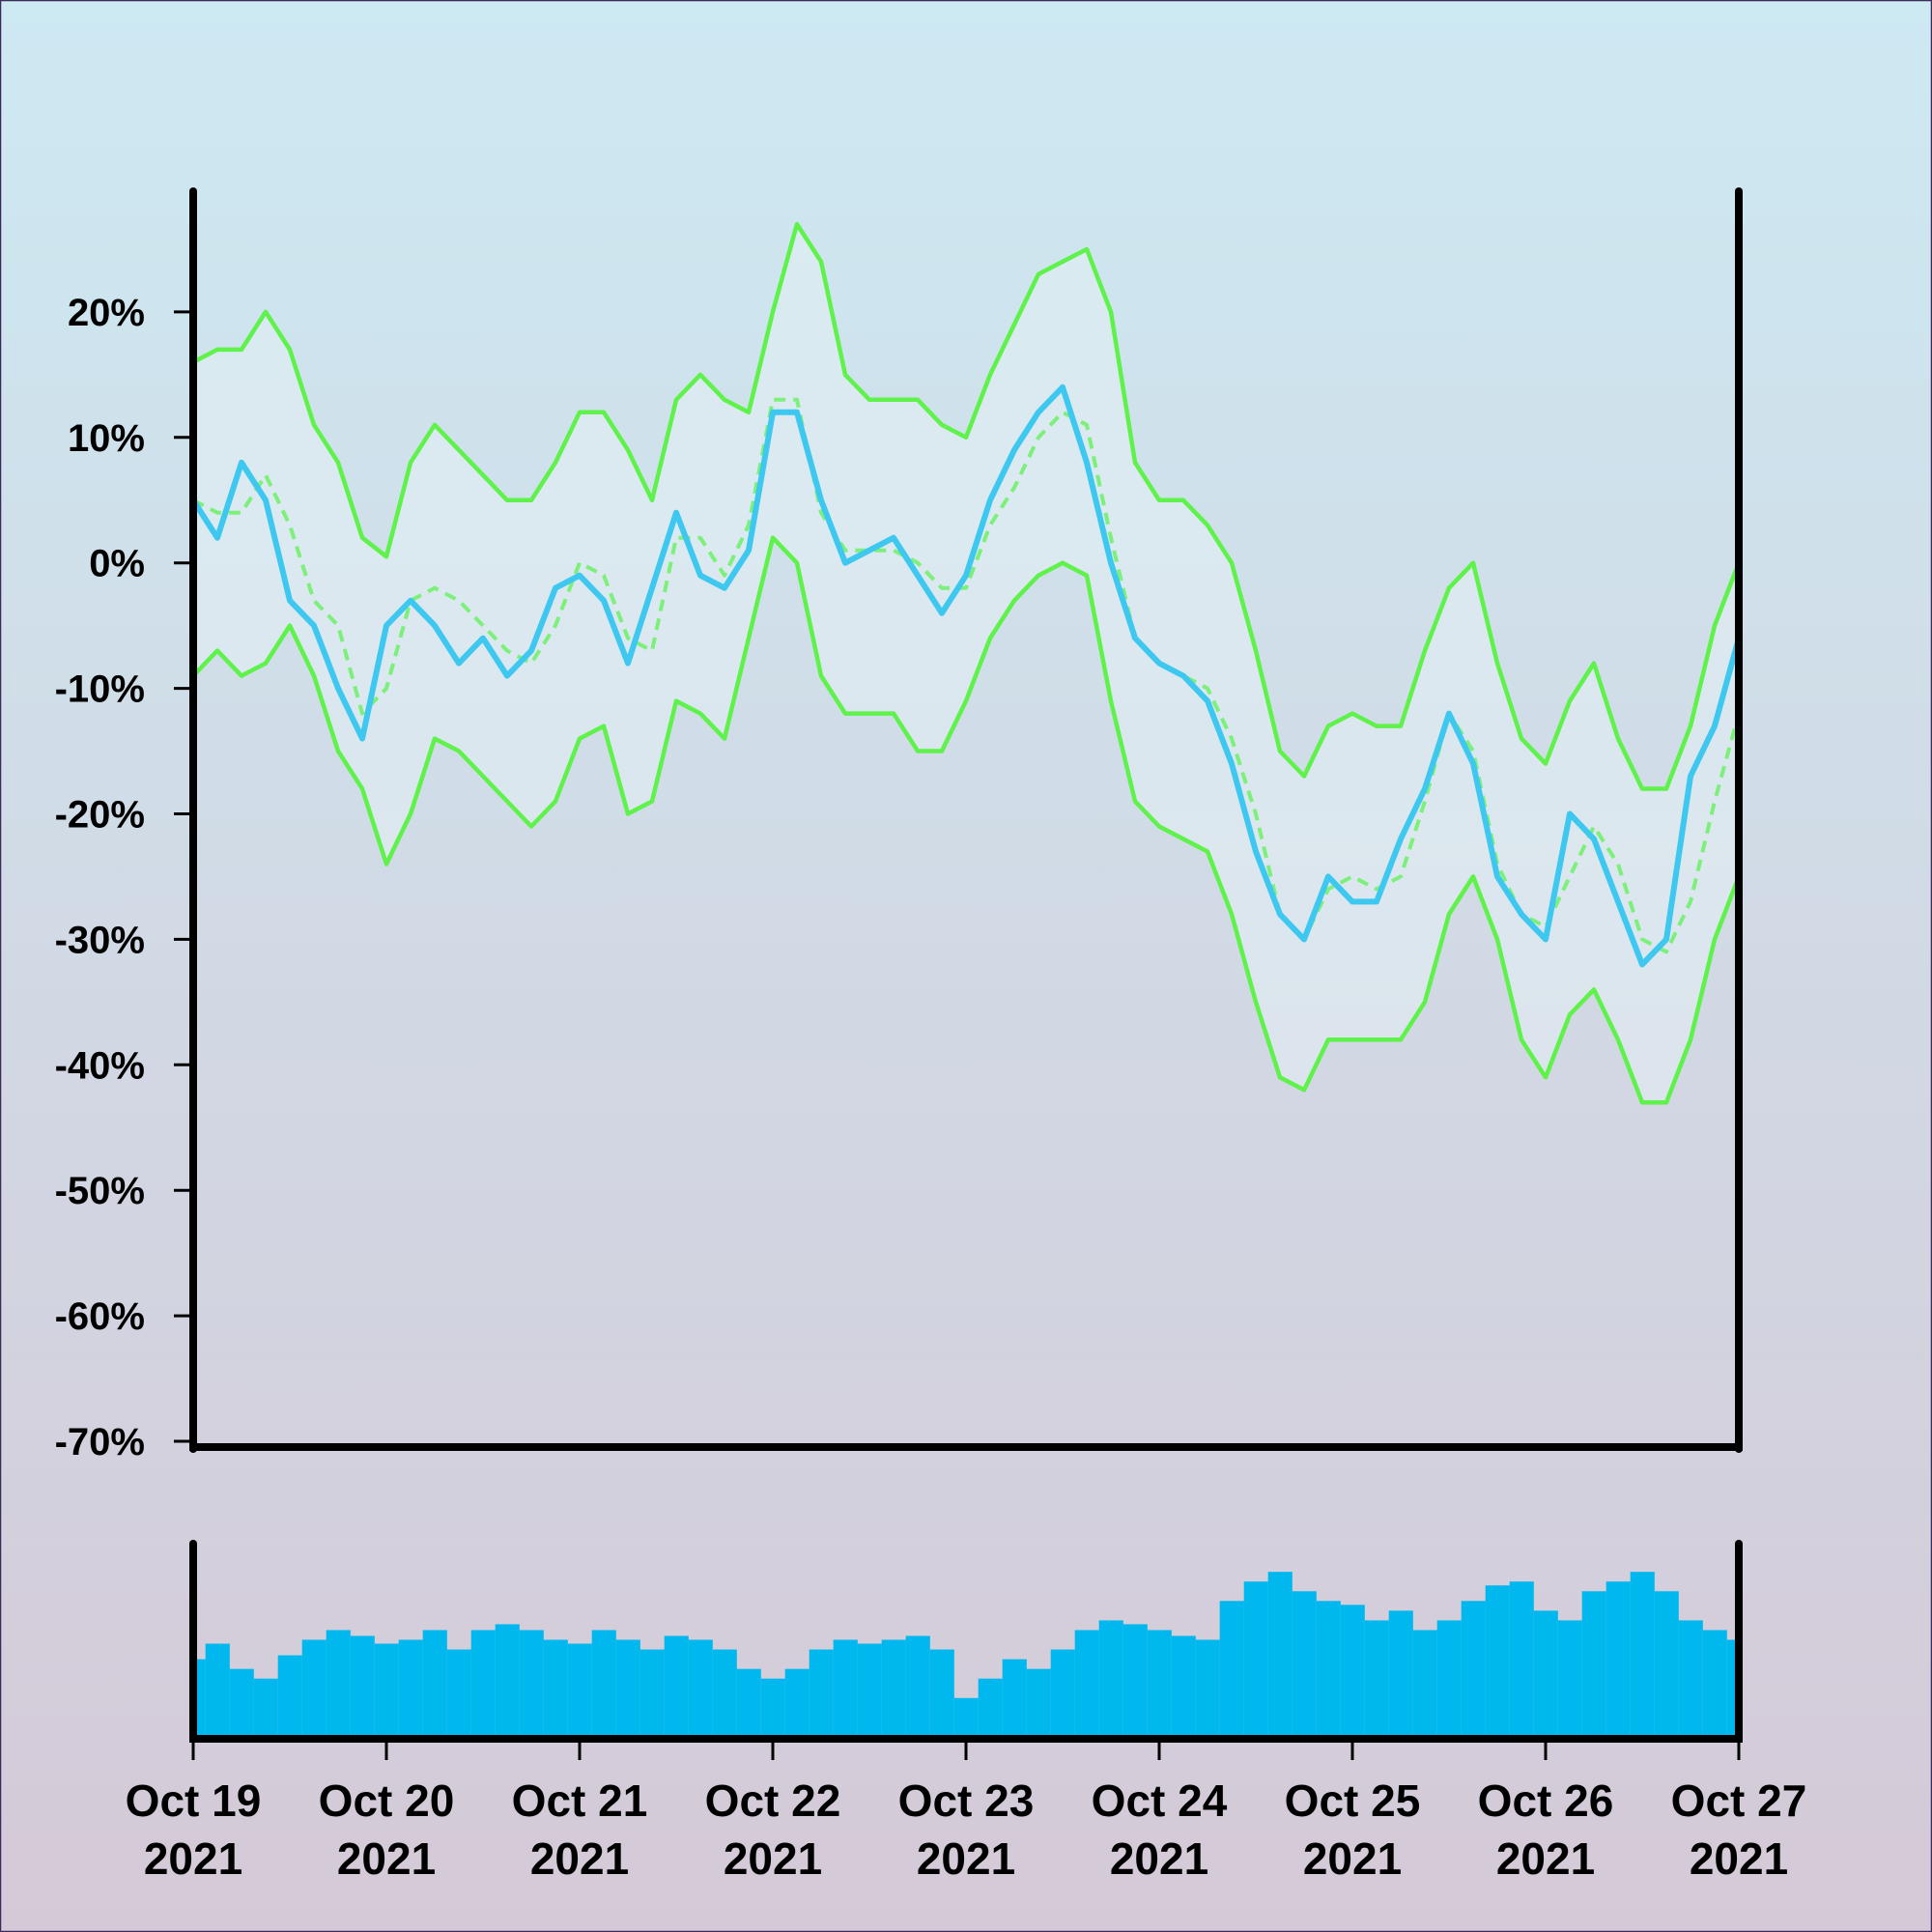 This screenshot has height=1932, width=1932. What do you see at coordinates (966, 1654) in the screenshot?
I see `volume-plot` at bounding box center [966, 1654].